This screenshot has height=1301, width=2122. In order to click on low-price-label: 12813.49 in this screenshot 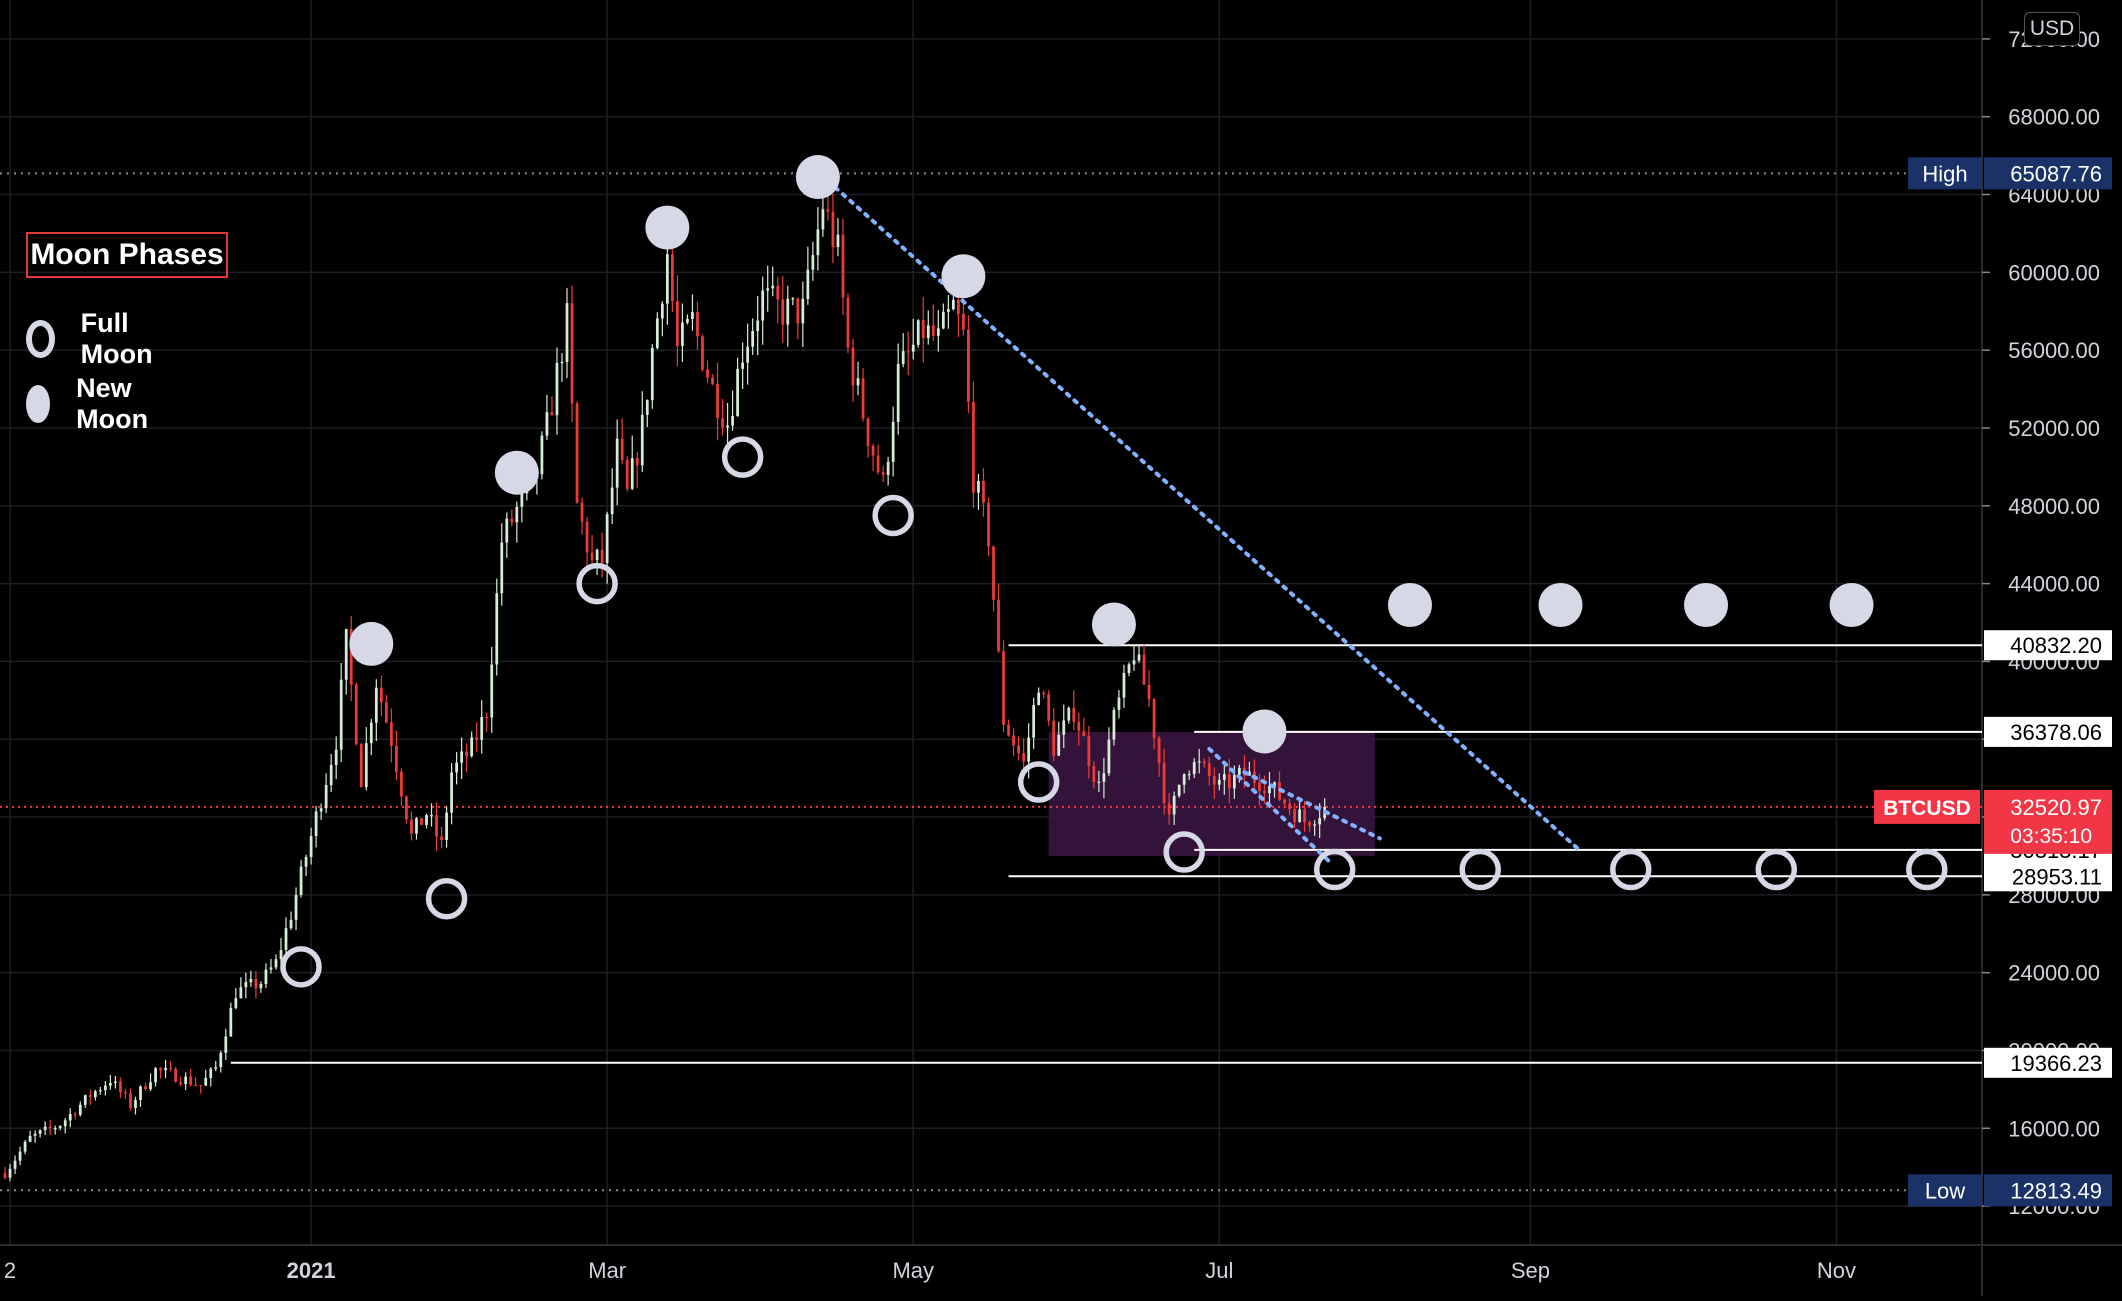, I will do `click(2056, 1190)`.